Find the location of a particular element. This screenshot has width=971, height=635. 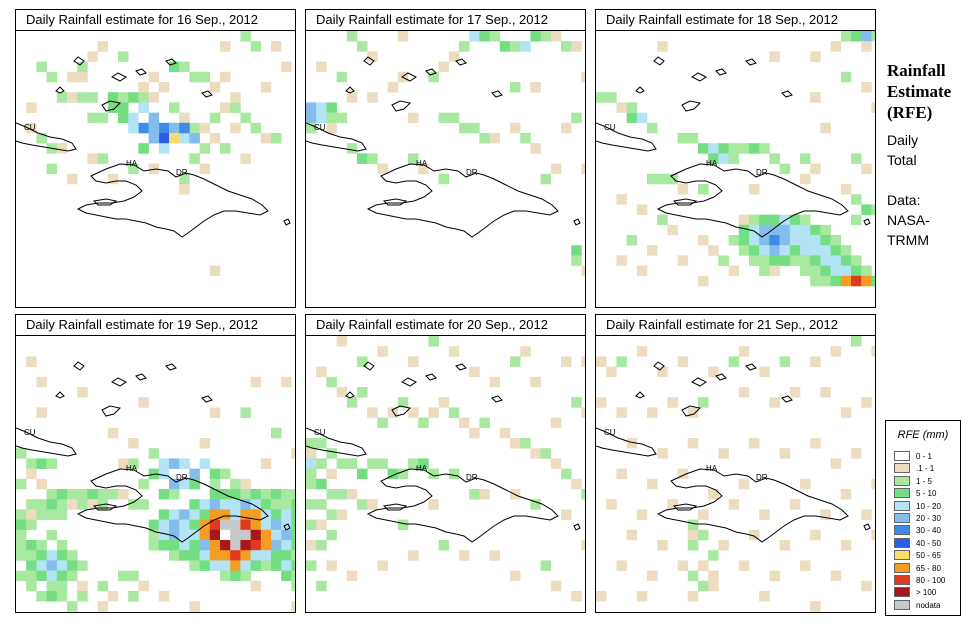

rainfall-map: CU HA DR is located at coordinates (445, 169).